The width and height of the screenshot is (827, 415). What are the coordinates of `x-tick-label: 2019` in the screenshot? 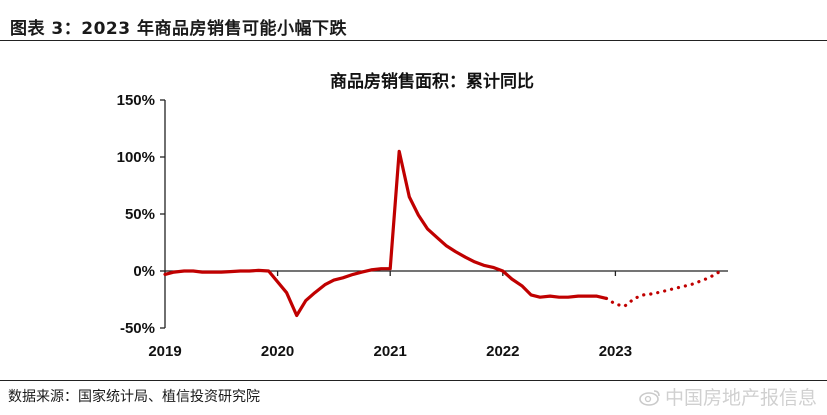 It's located at (164, 351).